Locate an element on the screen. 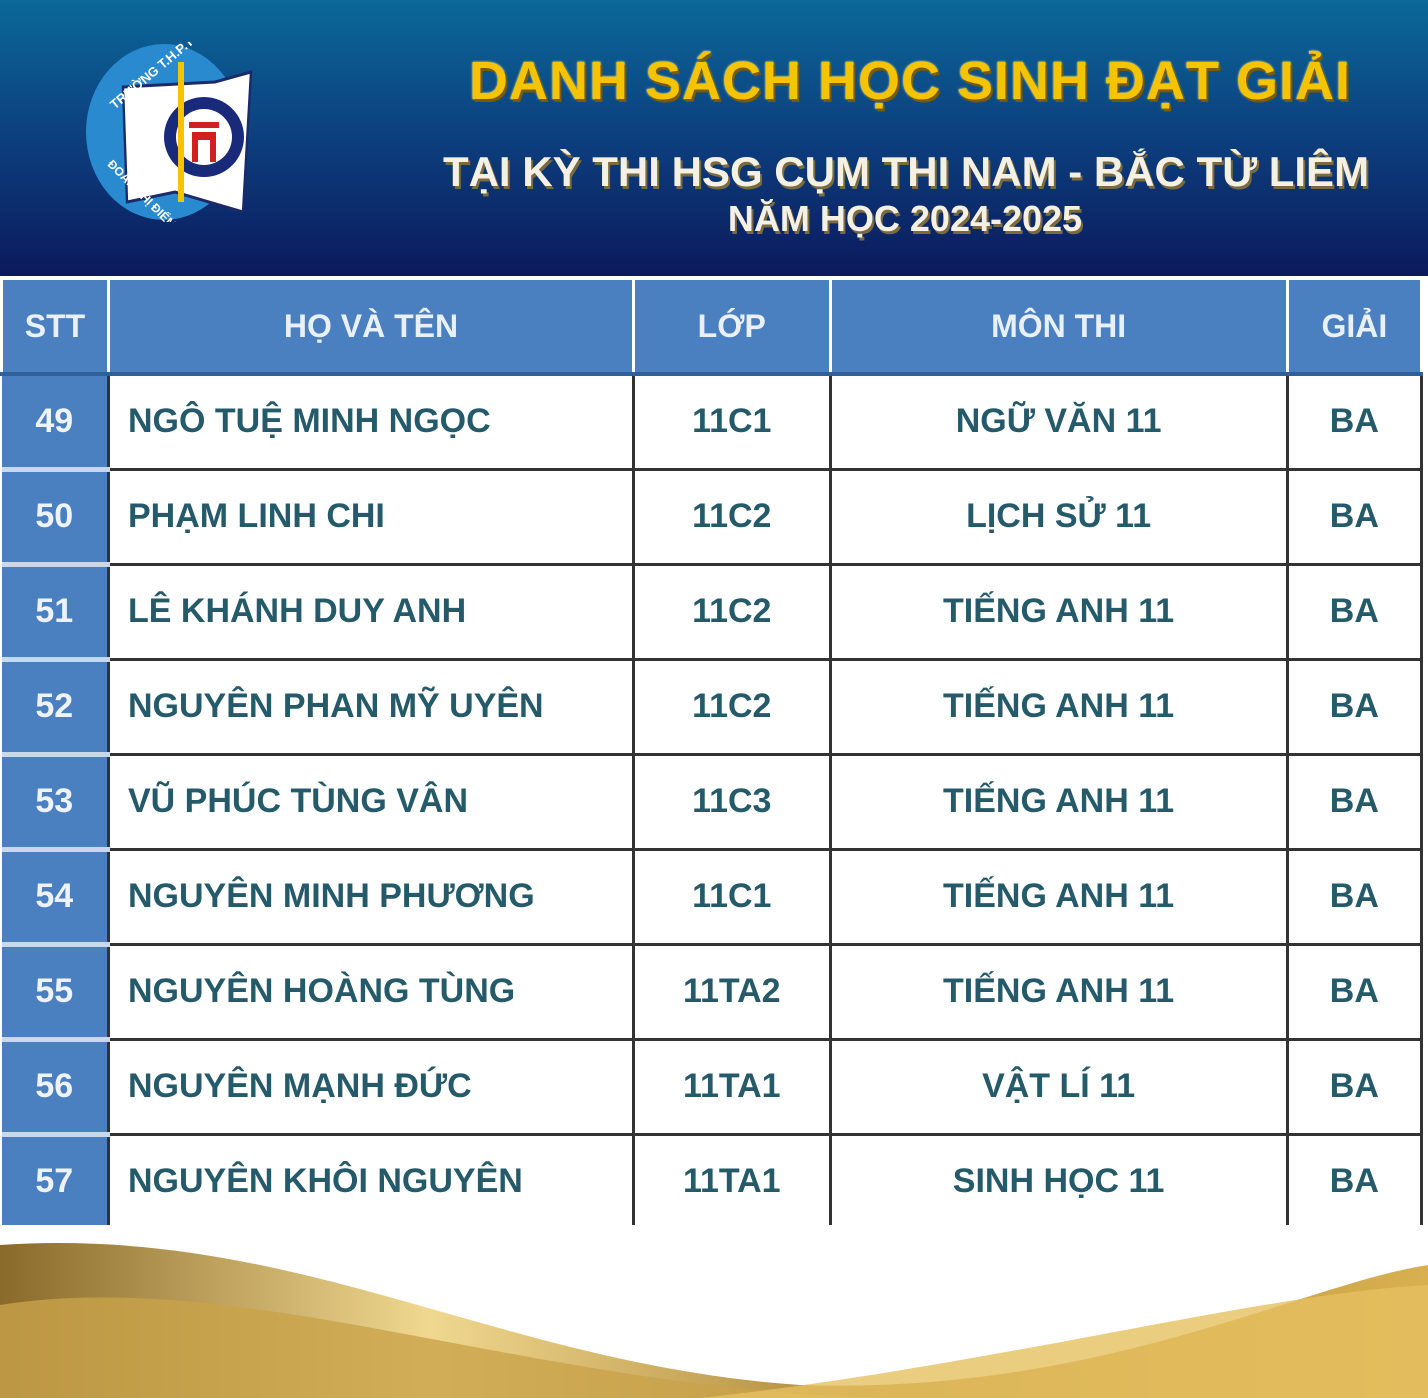 This screenshot has width=1428, height=1398. col-subject-cell: NGỮ VĂN 11 is located at coordinates (1058, 421).